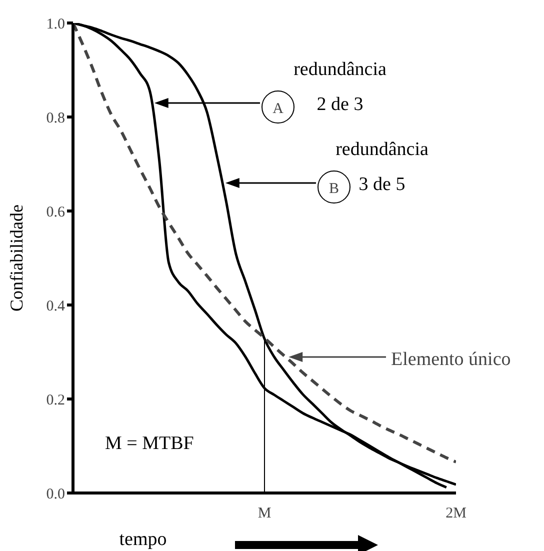 This screenshot has width=544, height=551. What do you see at coordinates (55, 494) in the screenshot?
I see `y-tick-label: 0.0` at bounding box center [55, 494].